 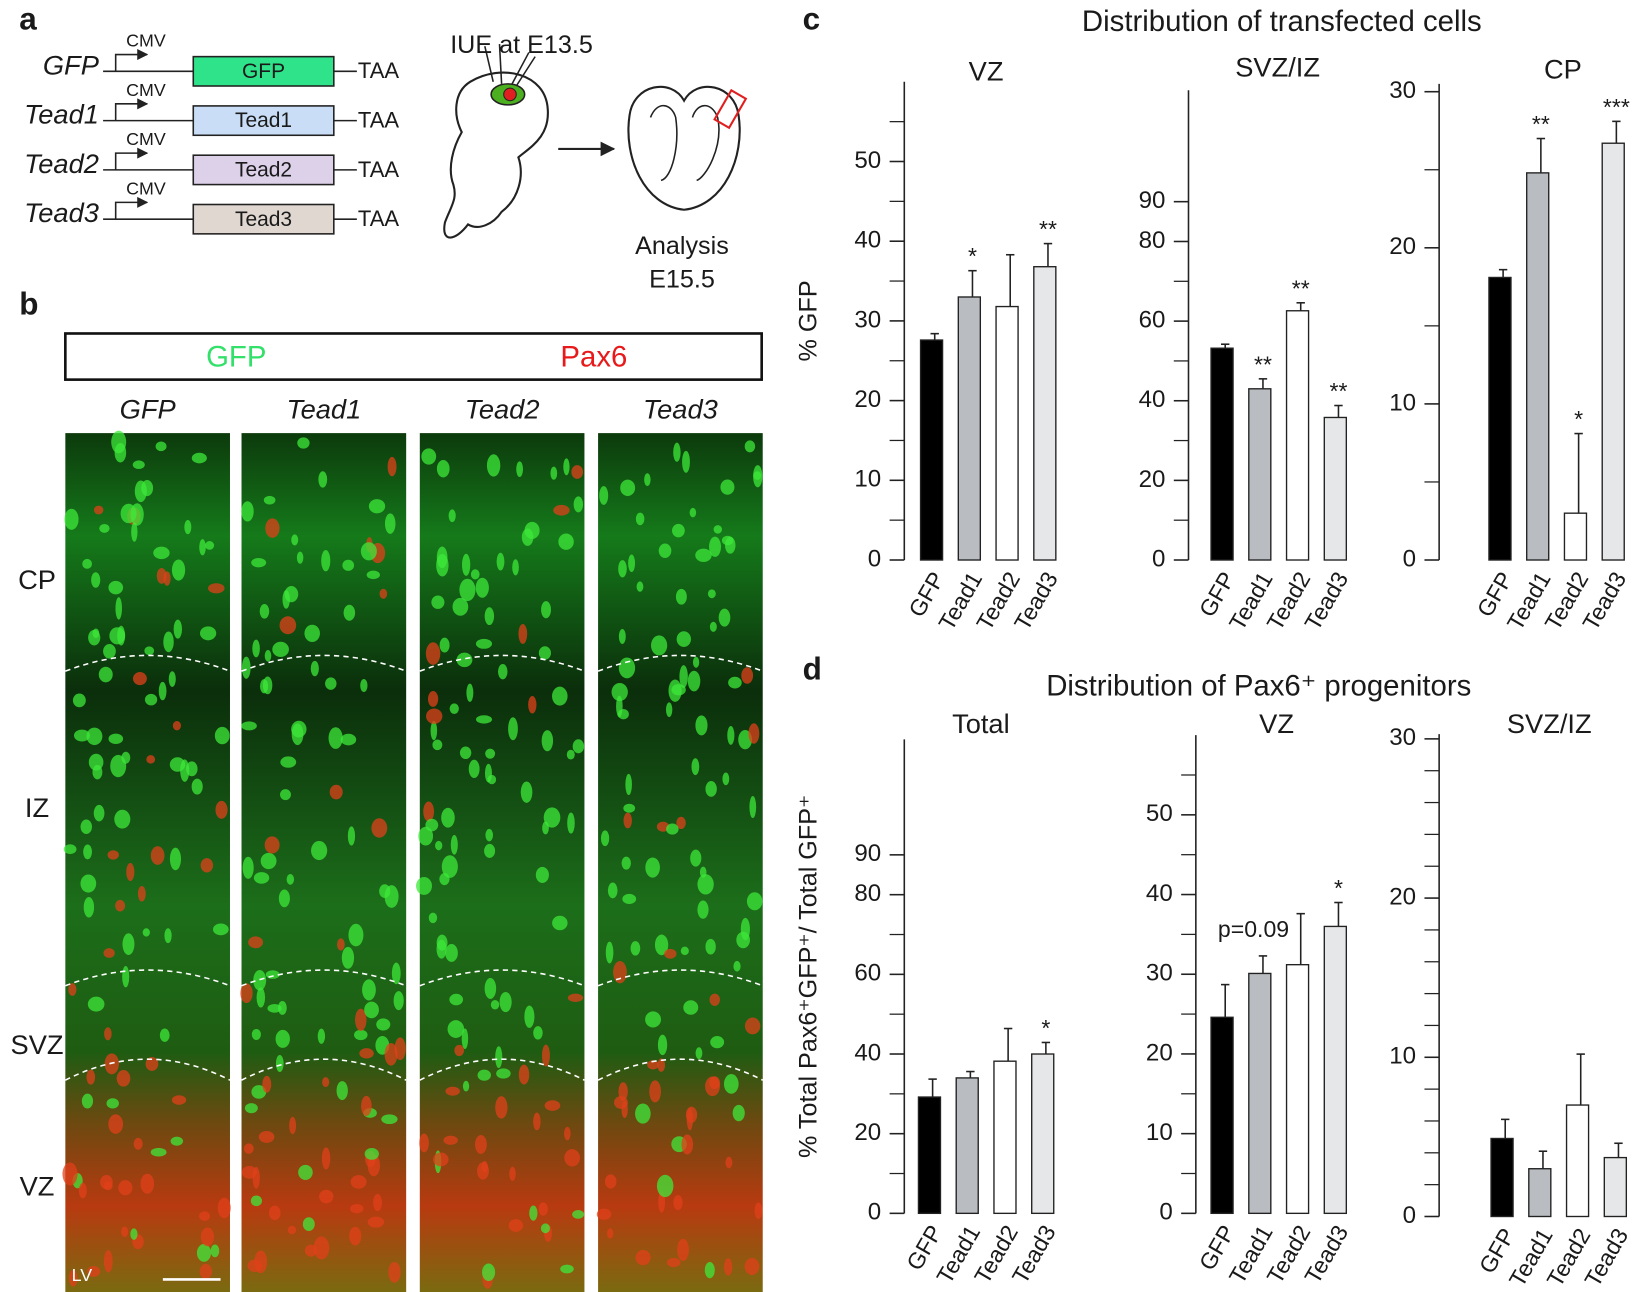 What do you see at coordinates (236, 356) in the screenshot?
I see `legend-entry: GFP` at bounding box center [236, 356].